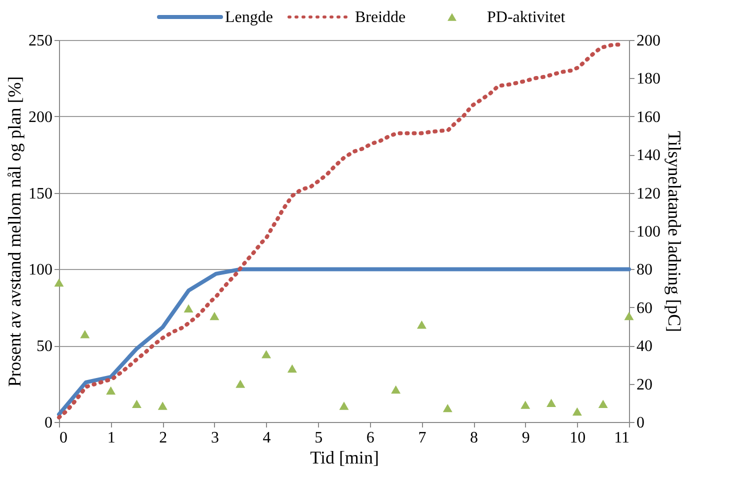 Image resolution: width=756 pixels, height=502 pixels. Describe the element at coordinates (640, 423) in the screenshot. I see `y2-tick-label: 0` at that location.